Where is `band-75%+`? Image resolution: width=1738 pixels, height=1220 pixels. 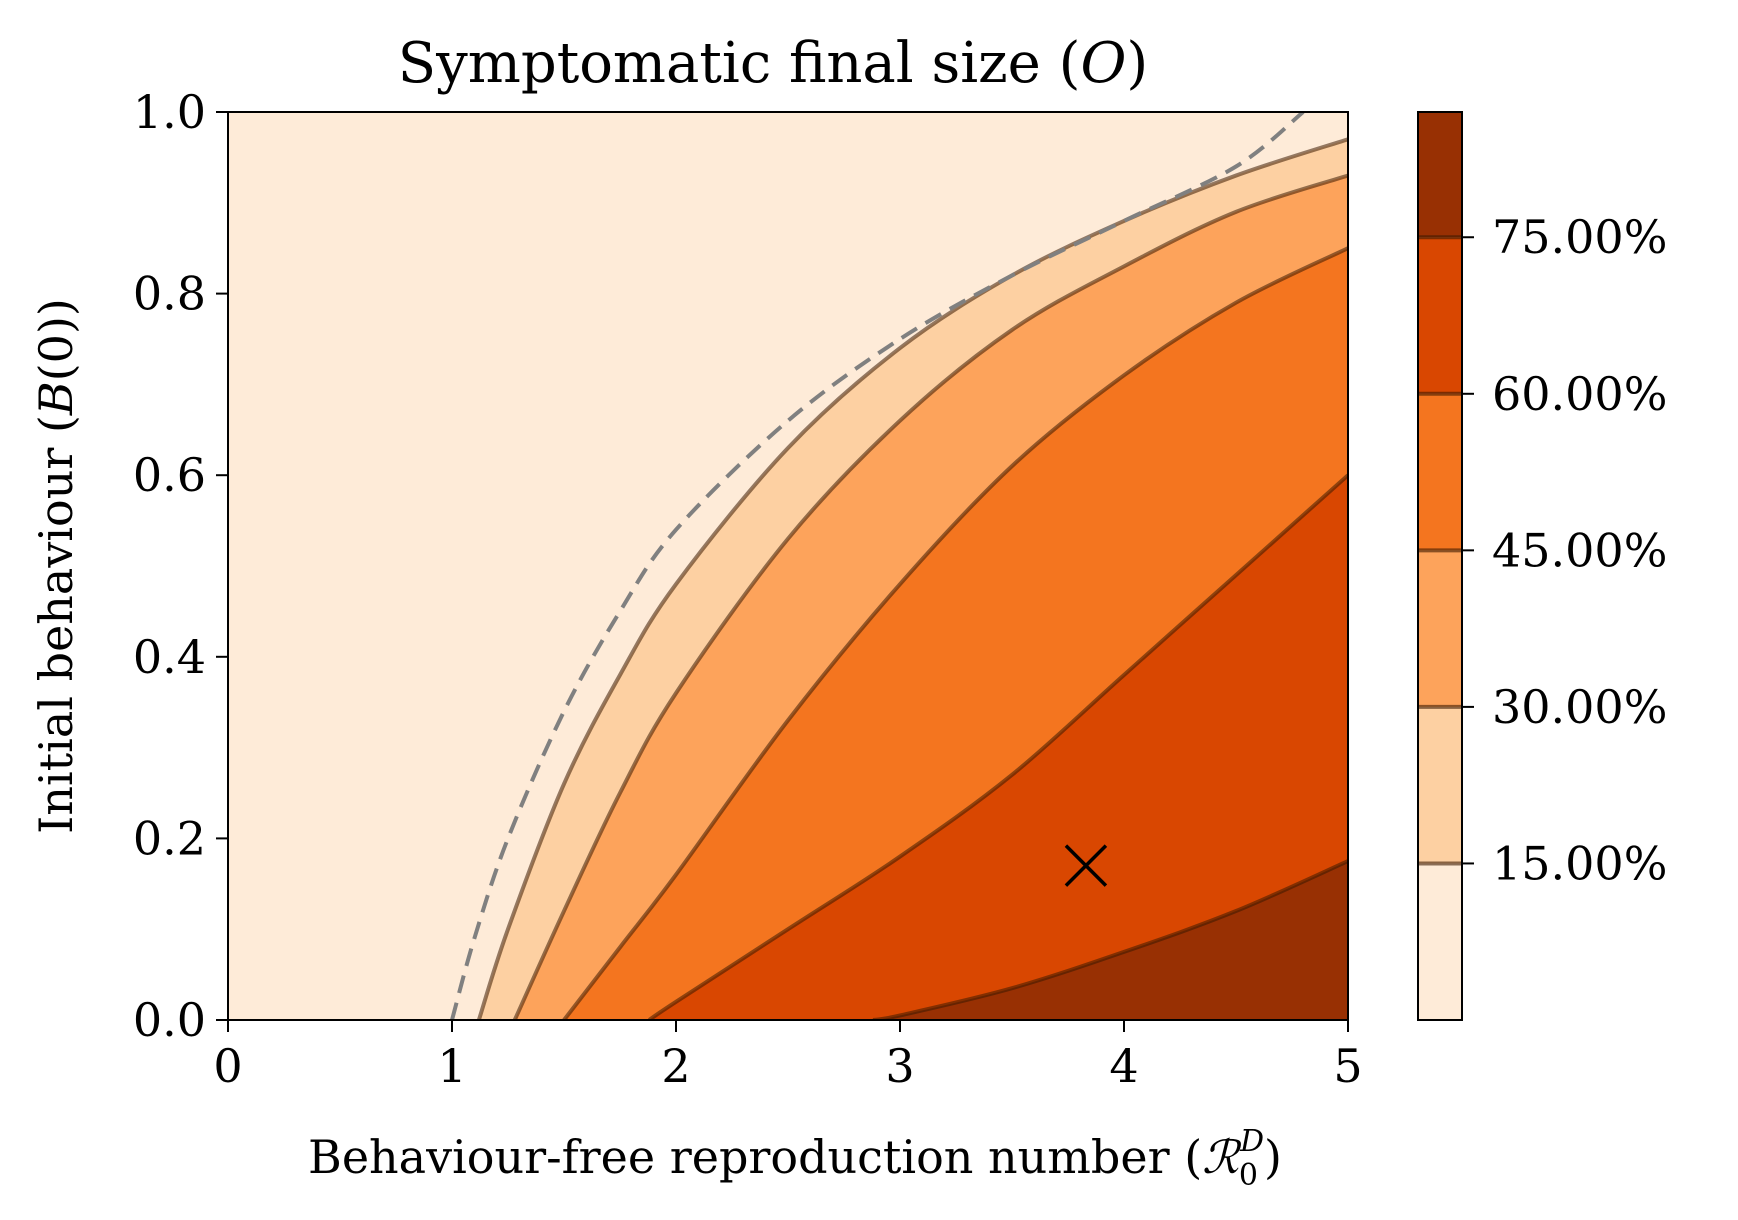 band-75%+ is located at coordinates (1110, 940).